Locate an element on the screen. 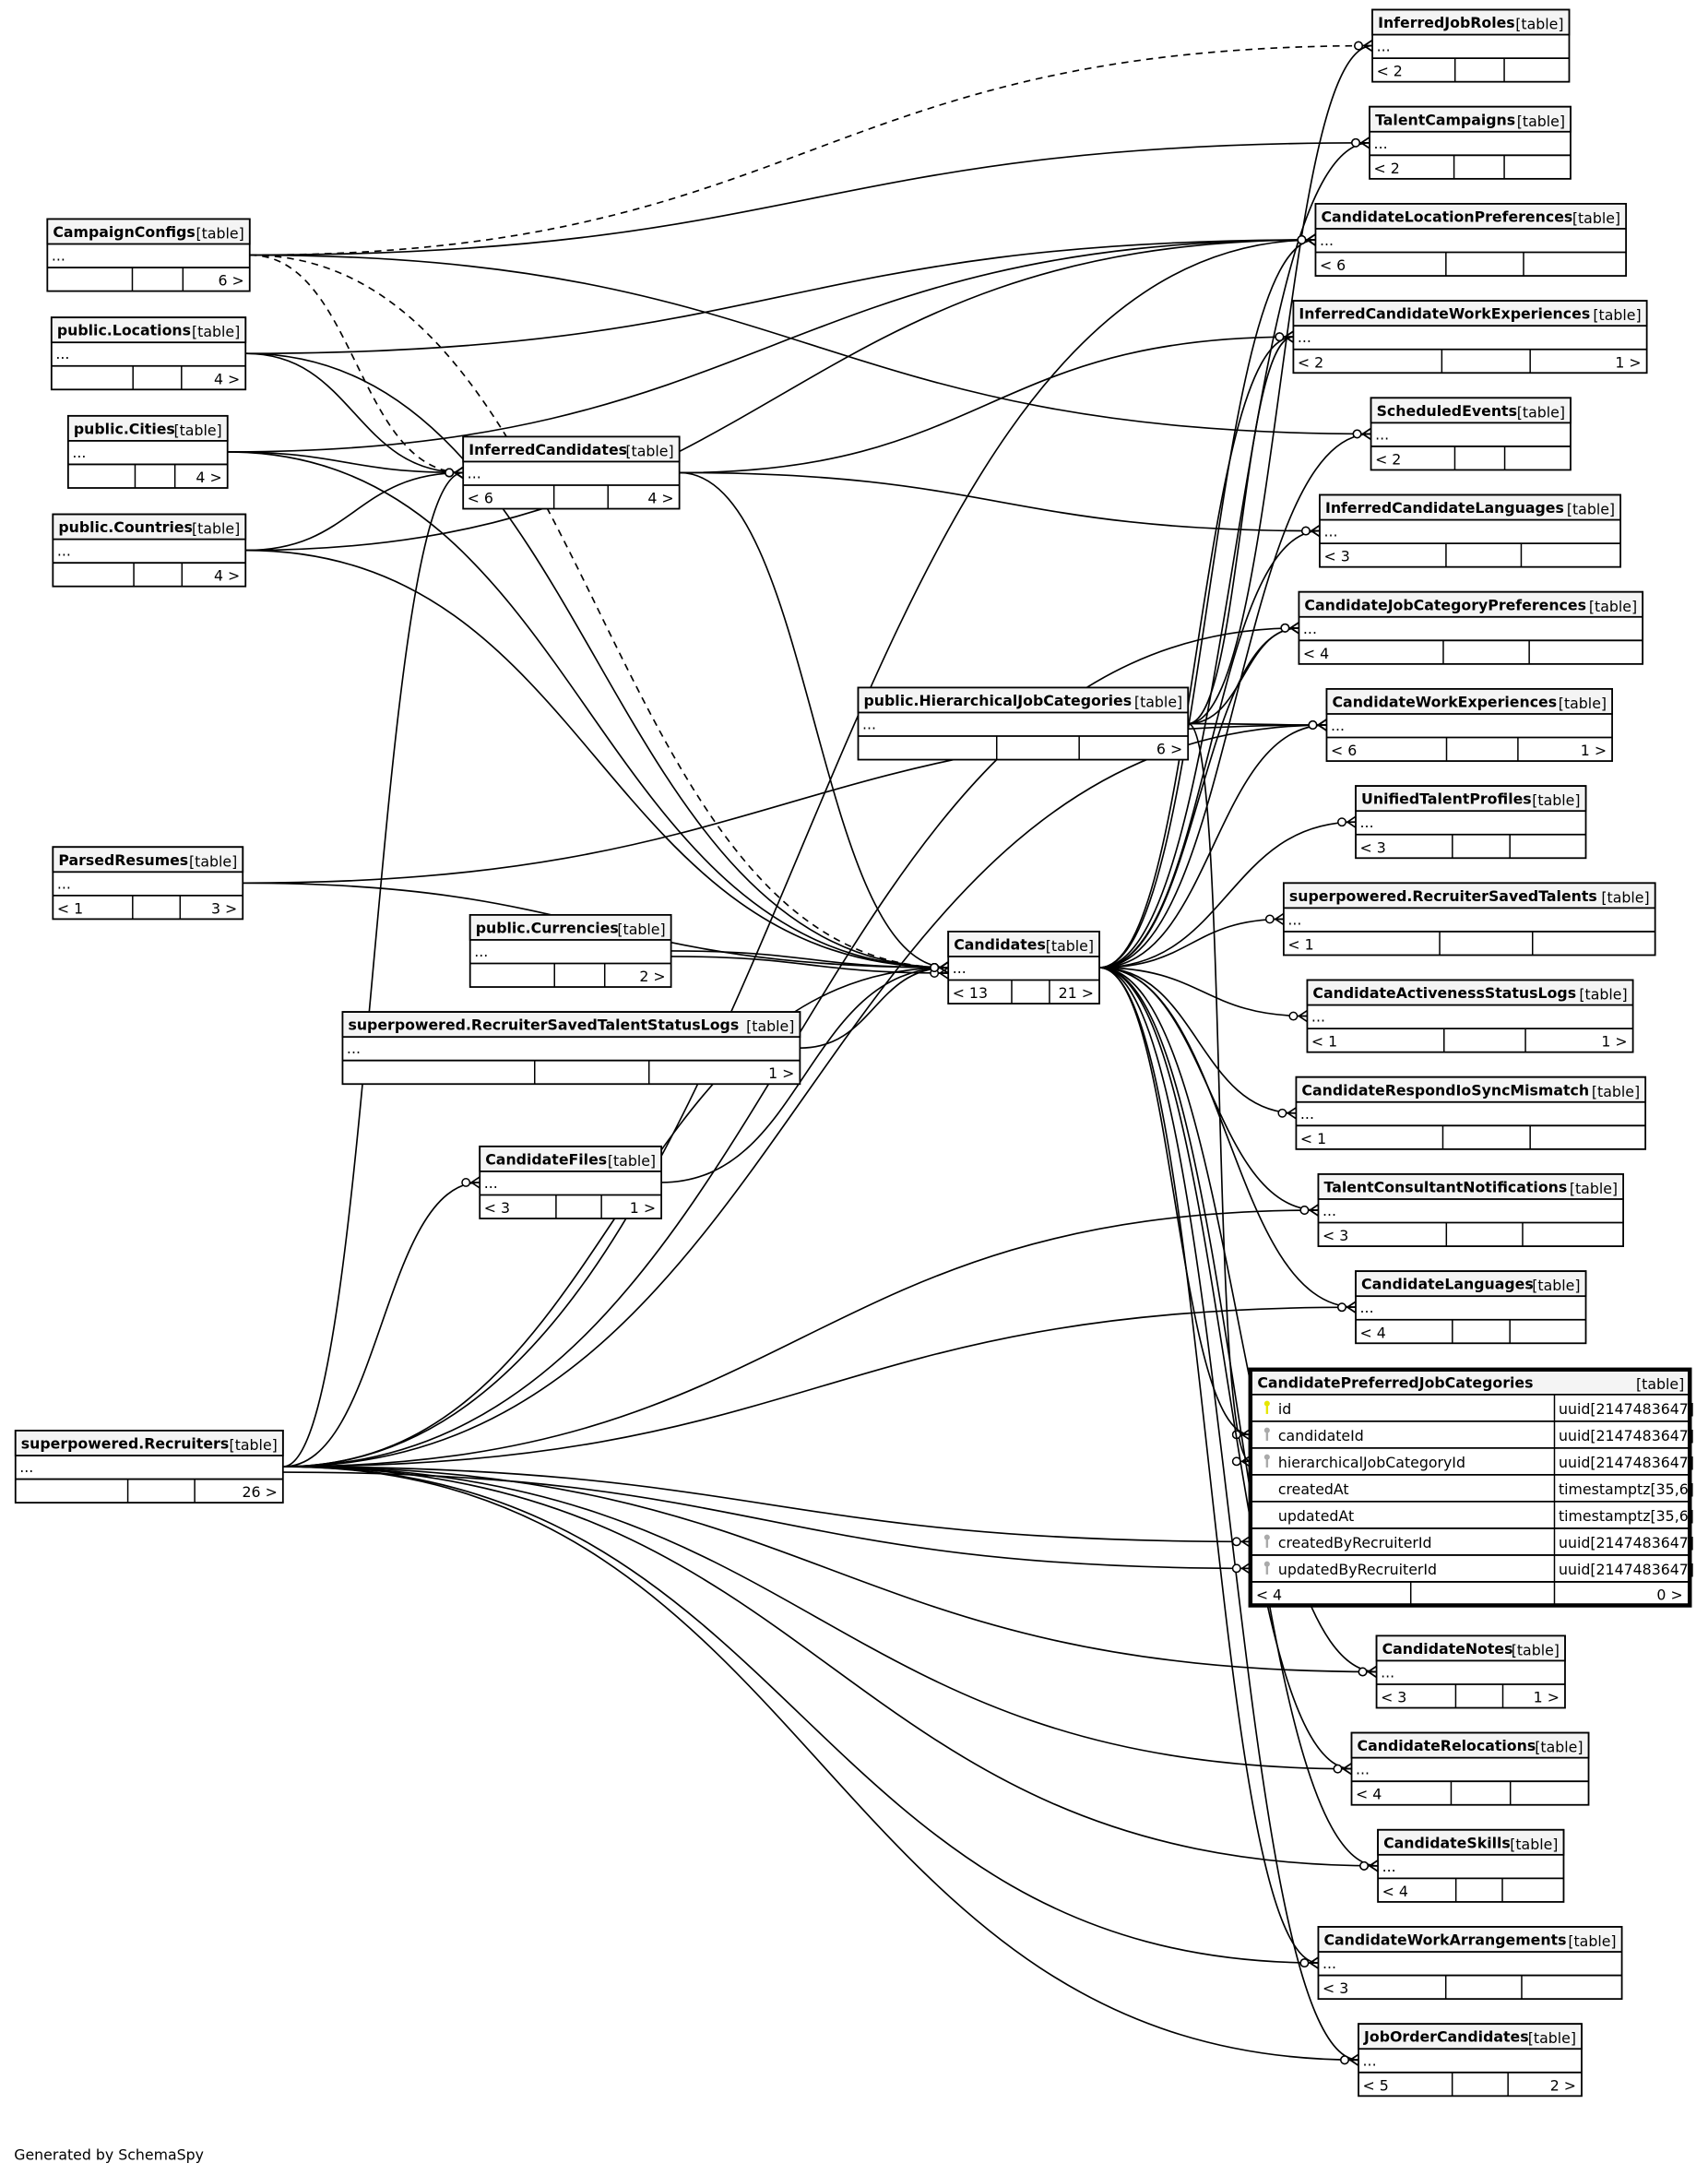  child-count: 21 > is located at coordinates (1076, 993).